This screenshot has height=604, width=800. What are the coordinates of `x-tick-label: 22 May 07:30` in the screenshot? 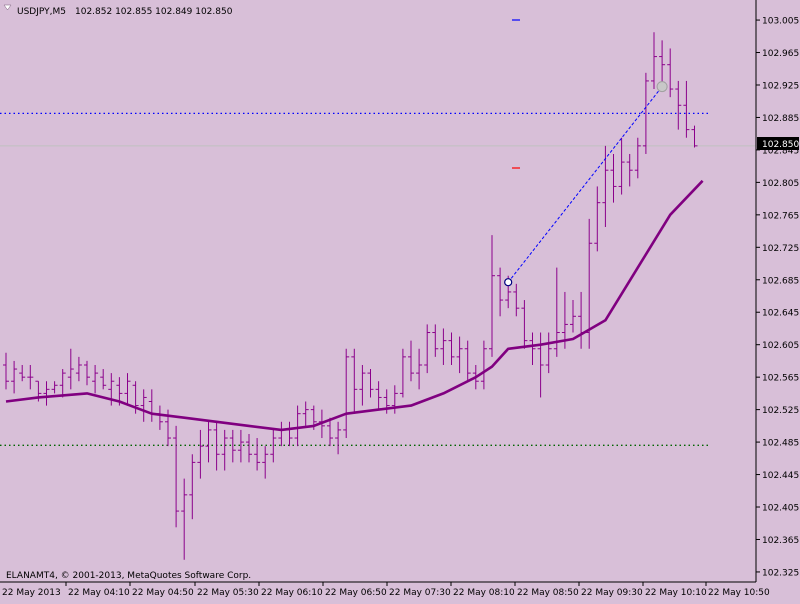 It's located at (420, 593).